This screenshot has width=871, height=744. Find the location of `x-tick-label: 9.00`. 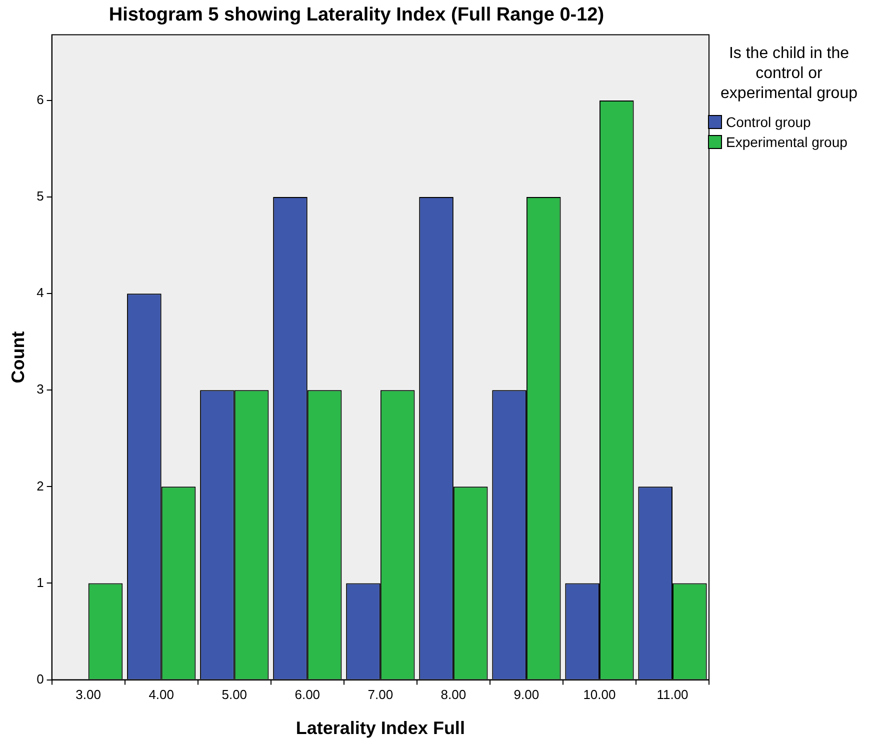

x-tick-label: 9.00 is located at coordinates (527, 694).